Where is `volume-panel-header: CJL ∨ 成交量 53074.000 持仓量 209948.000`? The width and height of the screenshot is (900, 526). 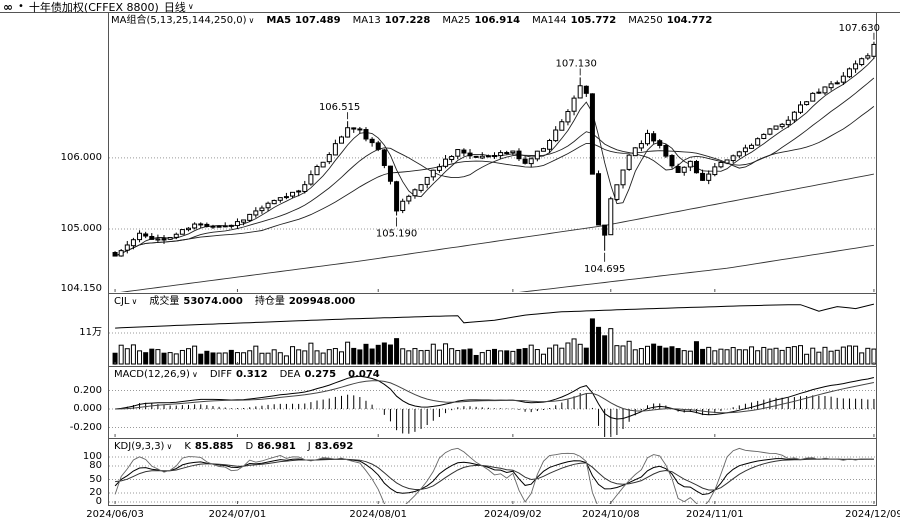
volume-panel-header: CJL ∨ 成交量 53074.000 持仓量 209948.000 is located at coordinates (234, 302).